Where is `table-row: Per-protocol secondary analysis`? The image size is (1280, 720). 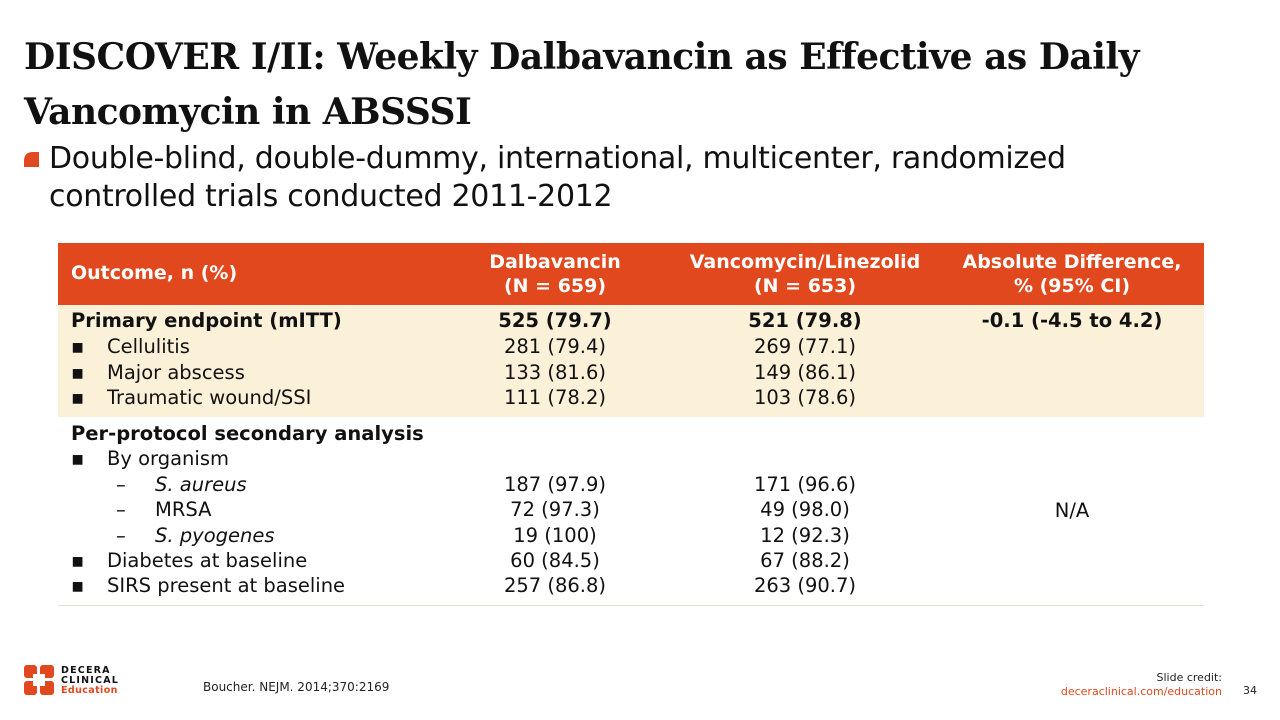 table-row: Per-protocol secondary analysis is located at coordinates (631, 433).